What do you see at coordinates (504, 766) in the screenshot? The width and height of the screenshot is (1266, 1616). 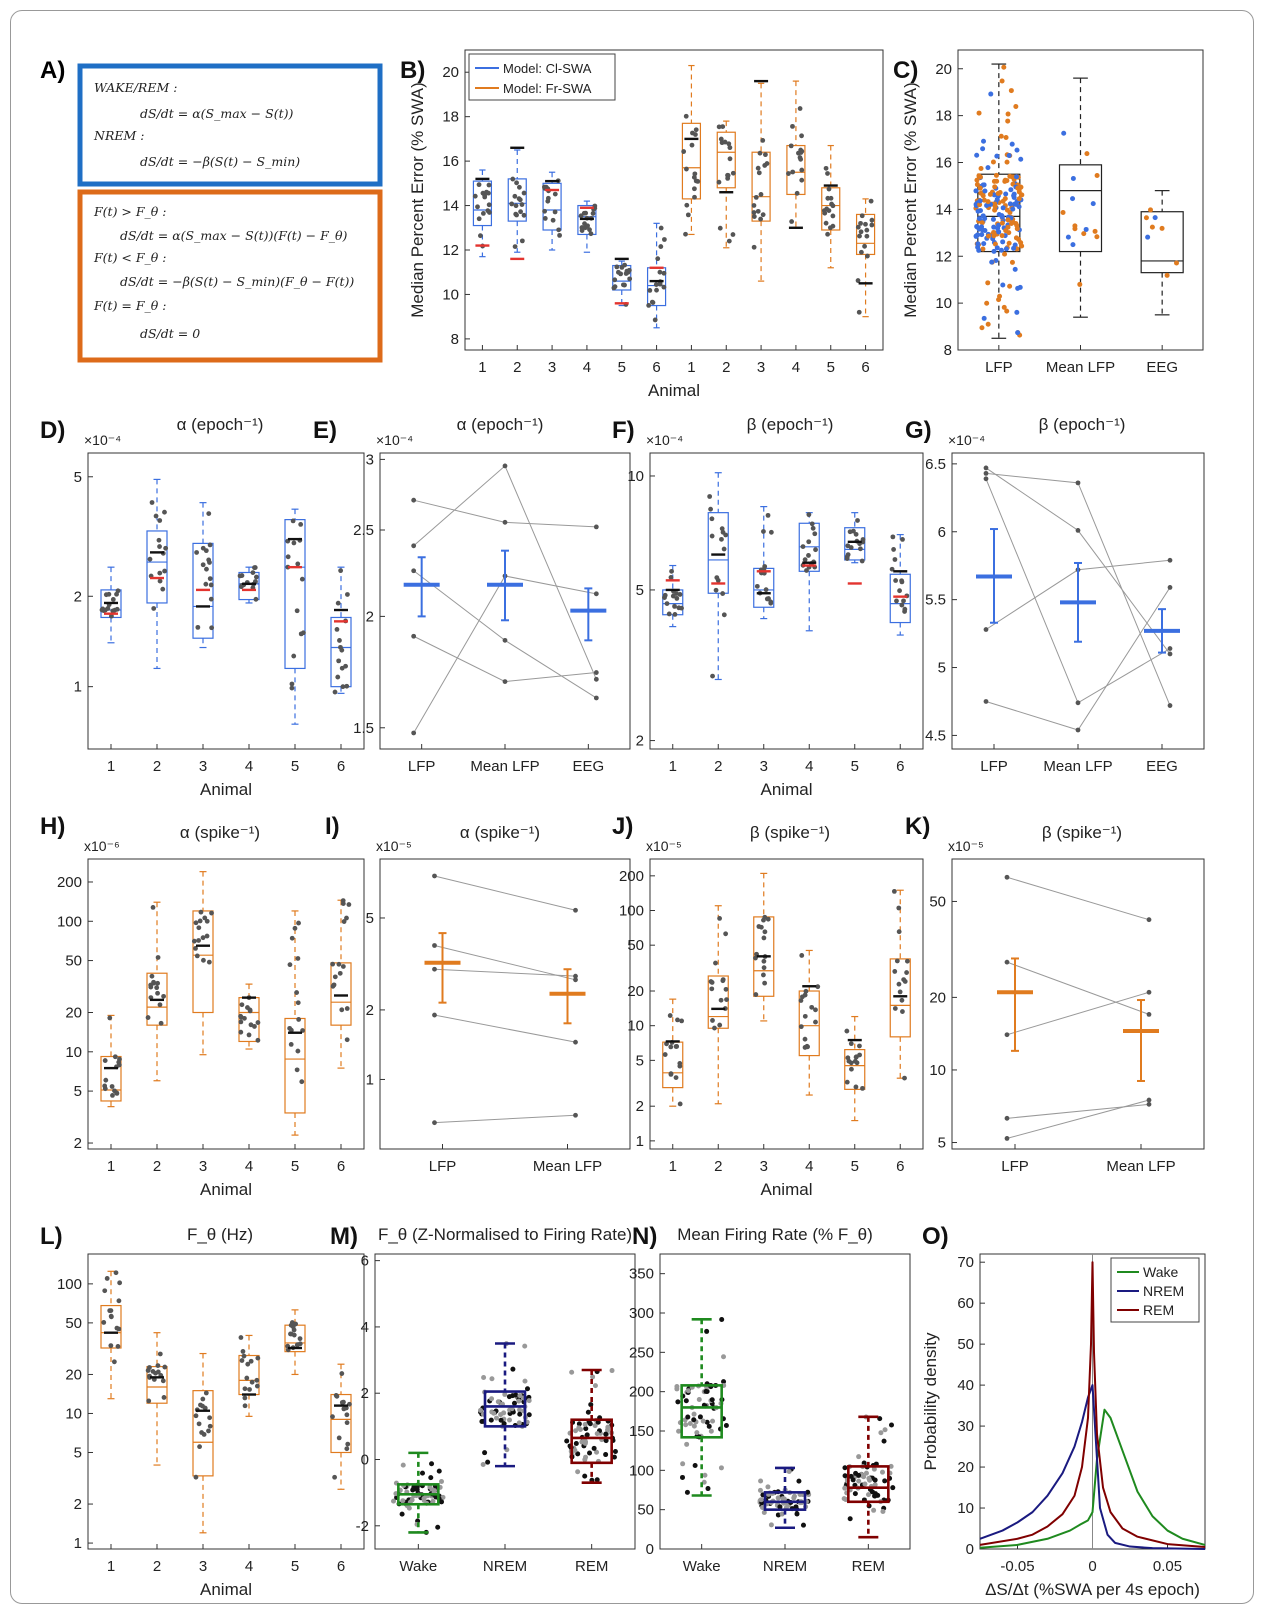 I see `chart-e-xtick-label-1: Mean LFP` at bounding box center [504, 766].